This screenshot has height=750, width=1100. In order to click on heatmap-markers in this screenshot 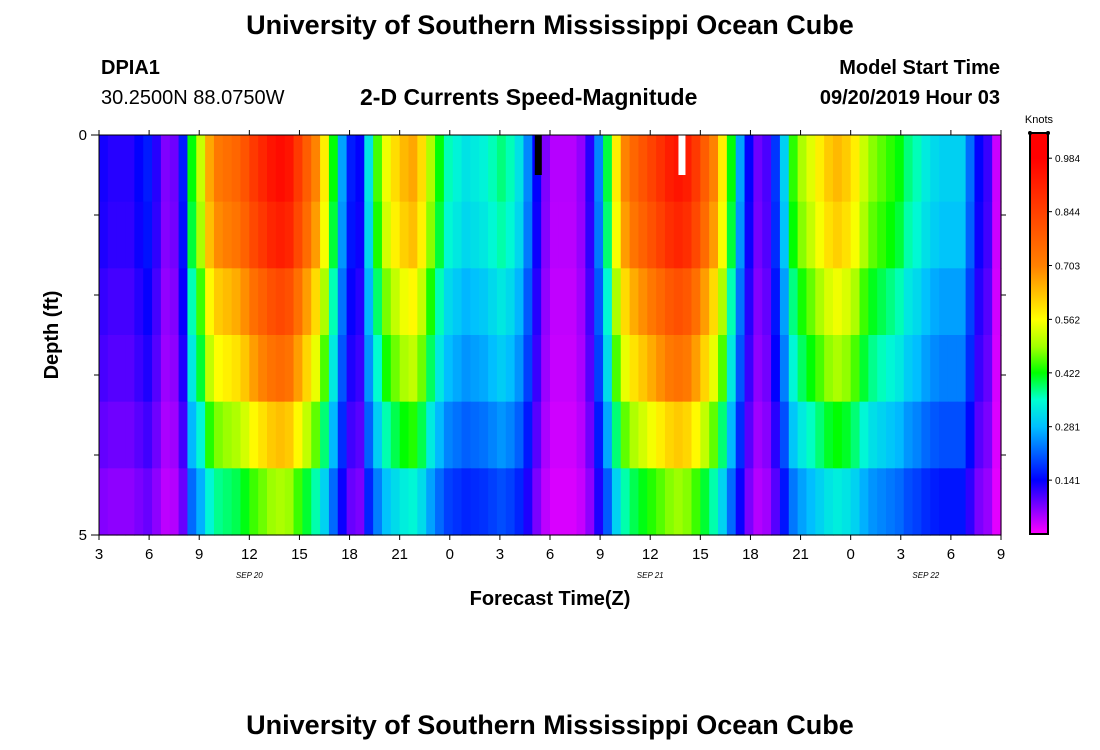, I will do `click(610, 155)`.